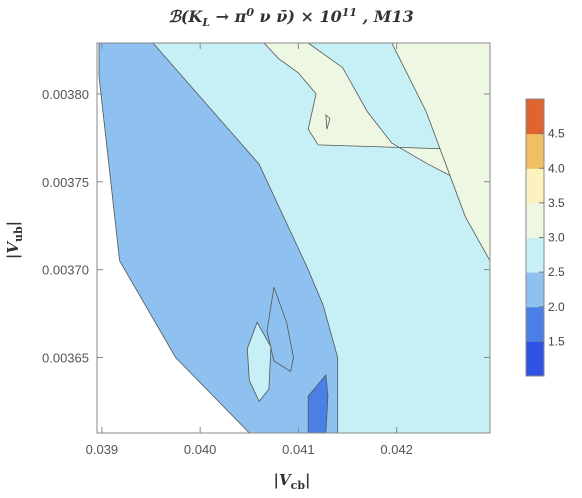  I want to click on colorbar-label: 3.0, so click(556, 238).